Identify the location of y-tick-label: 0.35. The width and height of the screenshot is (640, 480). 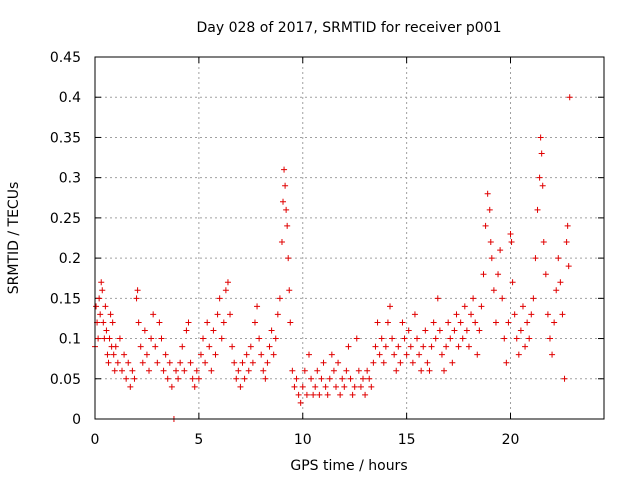
(65, 138).